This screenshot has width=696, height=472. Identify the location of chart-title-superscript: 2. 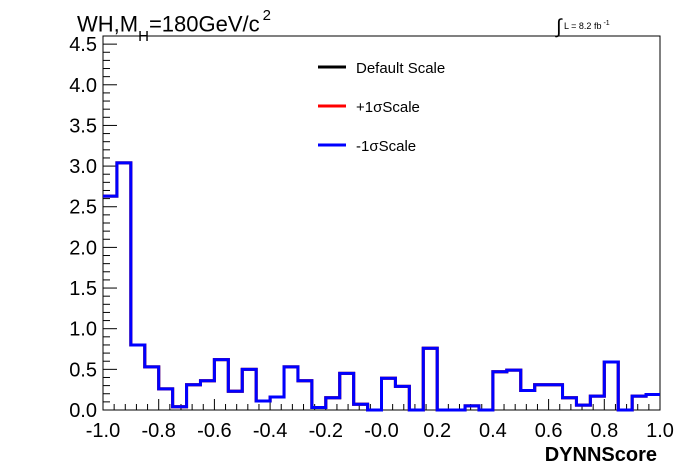
(266, 15).